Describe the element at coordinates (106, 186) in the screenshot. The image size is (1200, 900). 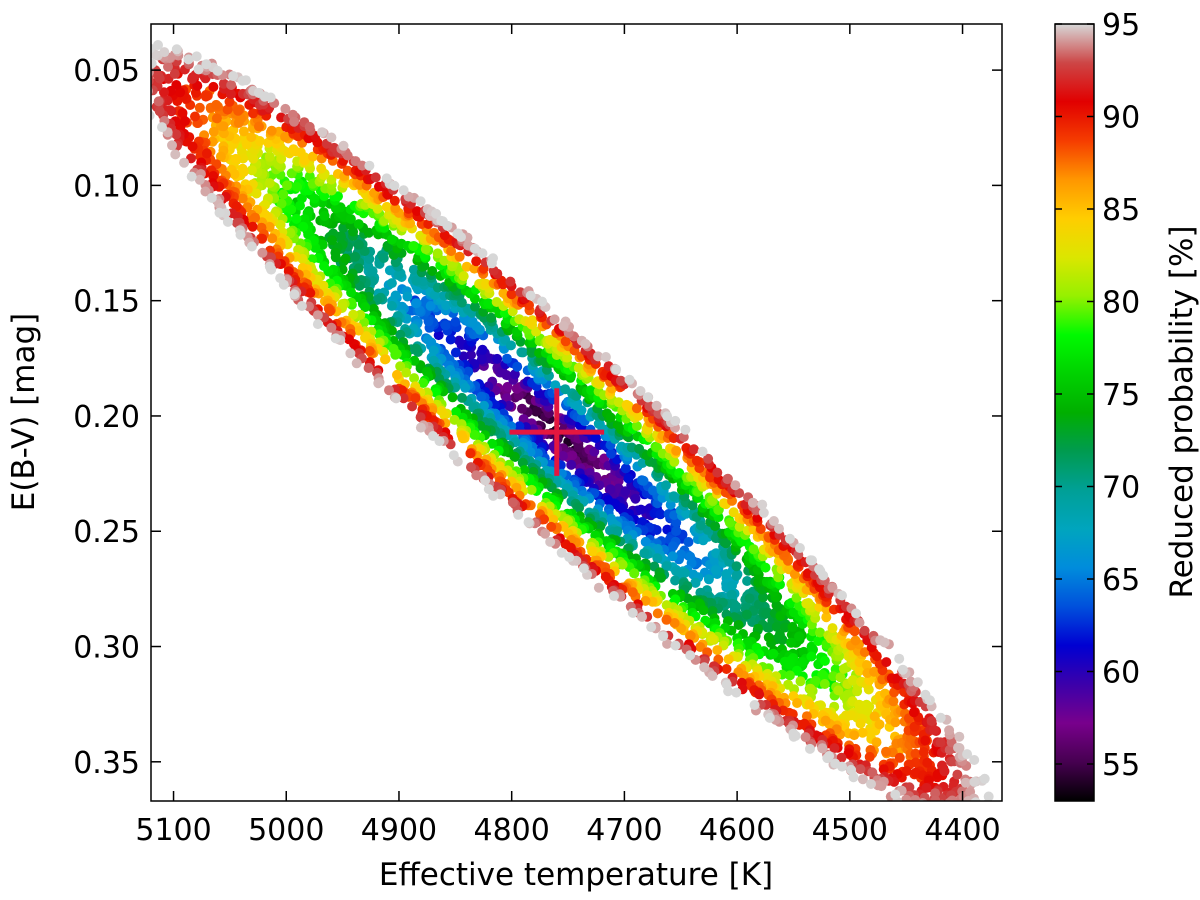
I see `y-tick-label: 0.10` at that location.